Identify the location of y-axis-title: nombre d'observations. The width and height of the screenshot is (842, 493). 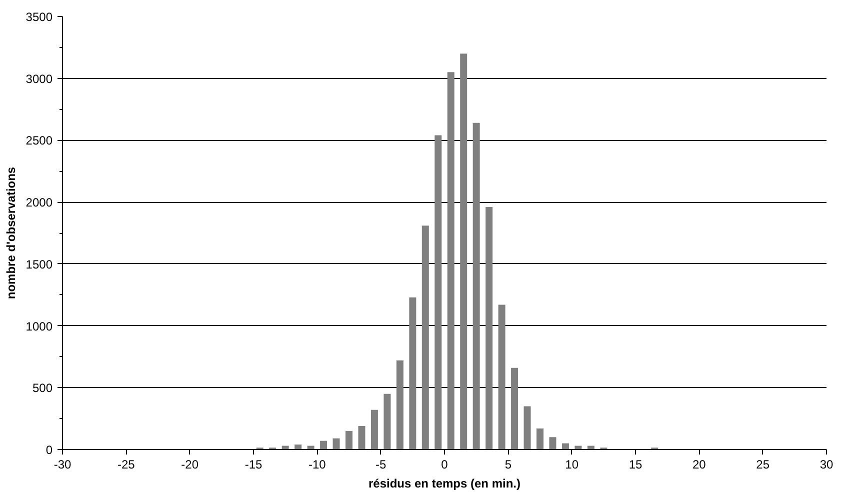
(11, 233).